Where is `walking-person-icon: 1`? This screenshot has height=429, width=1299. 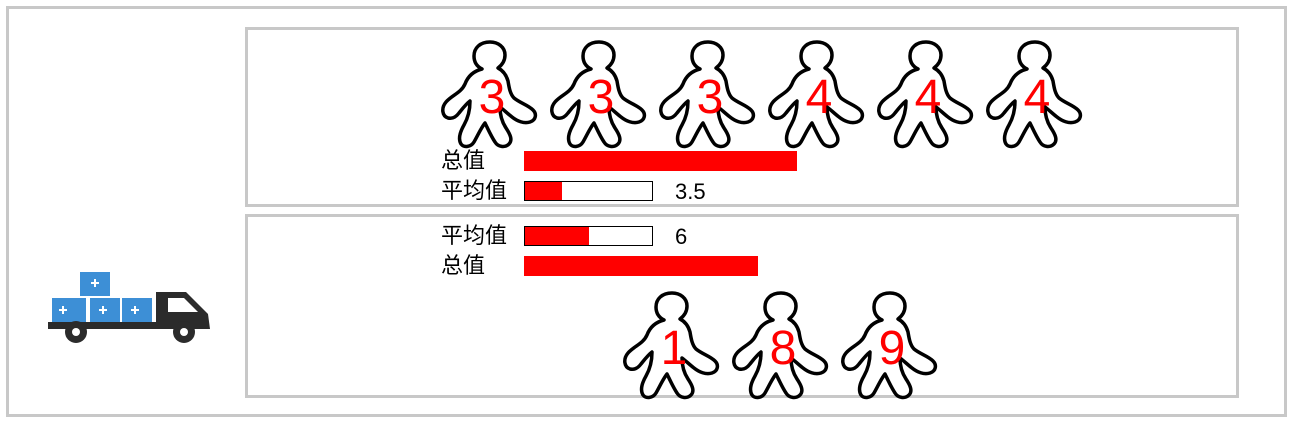
walking-person-icon: 1 is located at coordinates (674, 345).